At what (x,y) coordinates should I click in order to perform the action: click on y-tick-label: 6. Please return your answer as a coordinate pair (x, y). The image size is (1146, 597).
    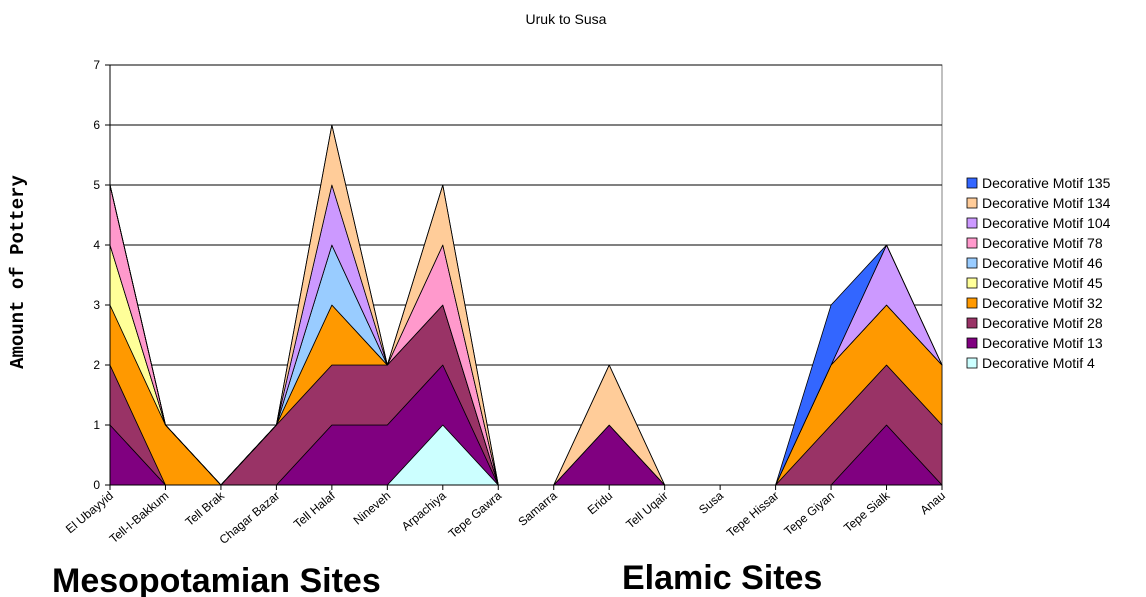
    Looking at the image, I should click on (96, 125).